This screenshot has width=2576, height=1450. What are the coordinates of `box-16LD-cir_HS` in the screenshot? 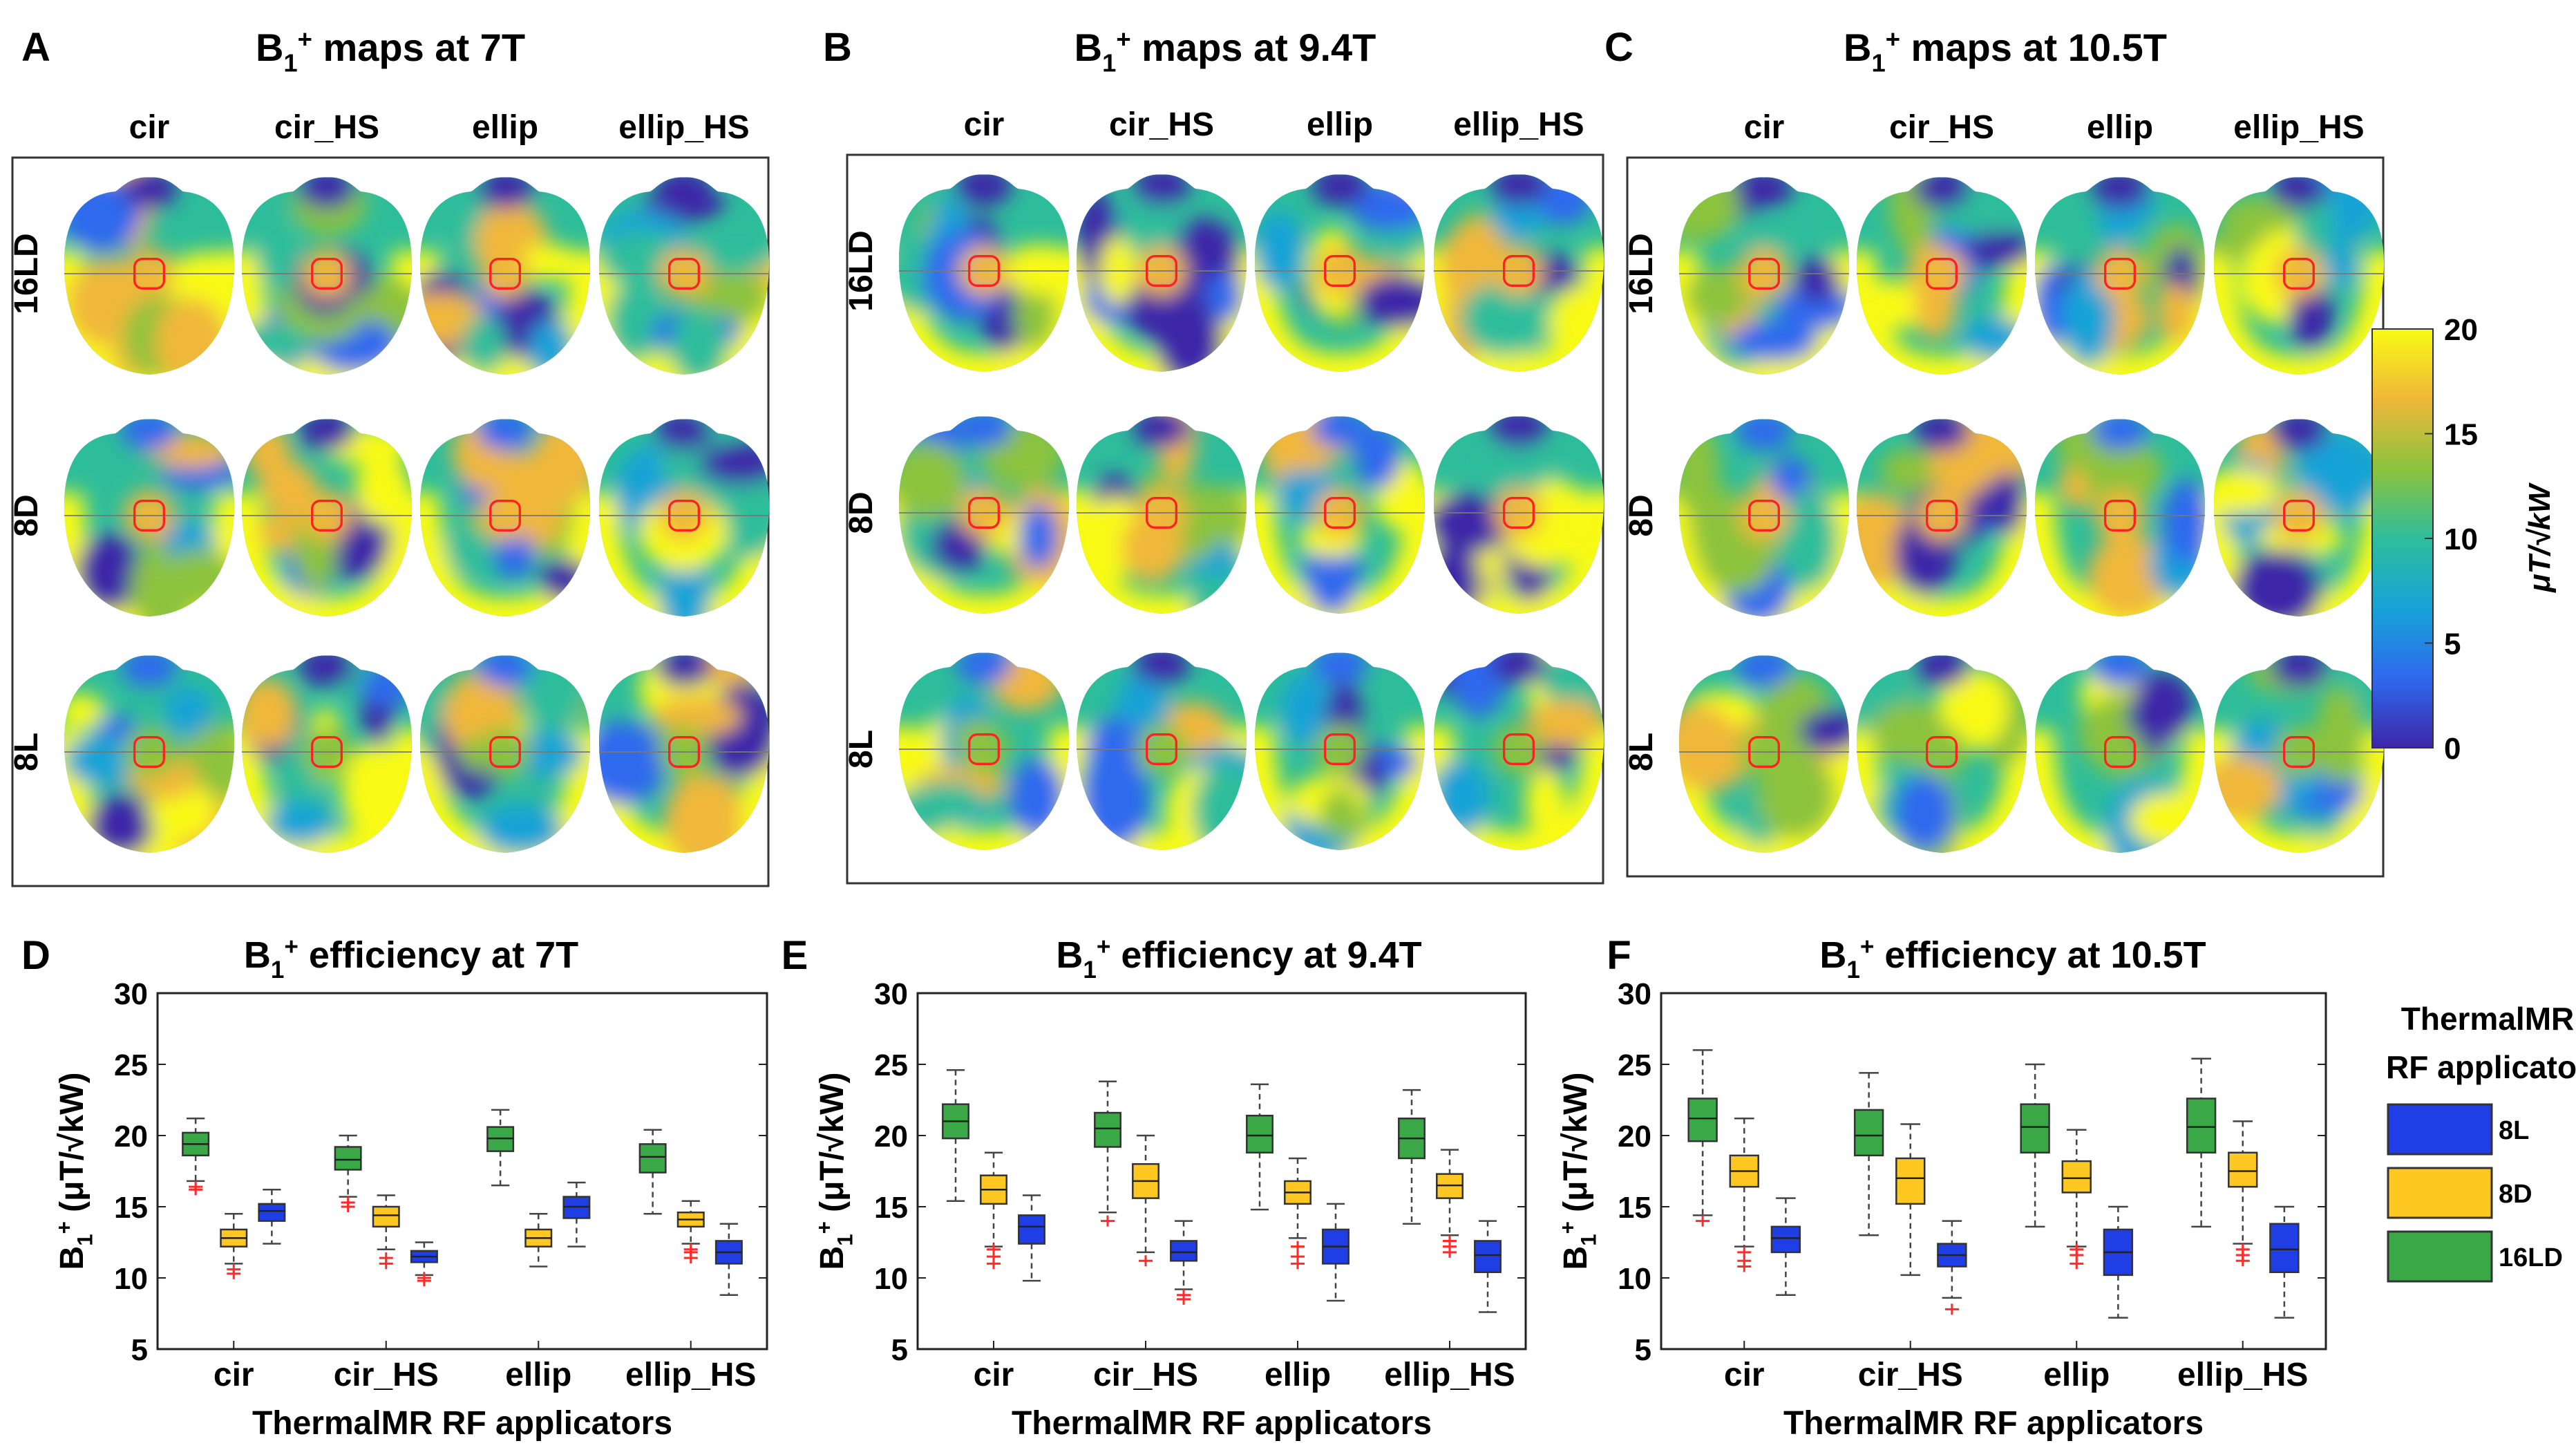 It's located at (1868, 1154).